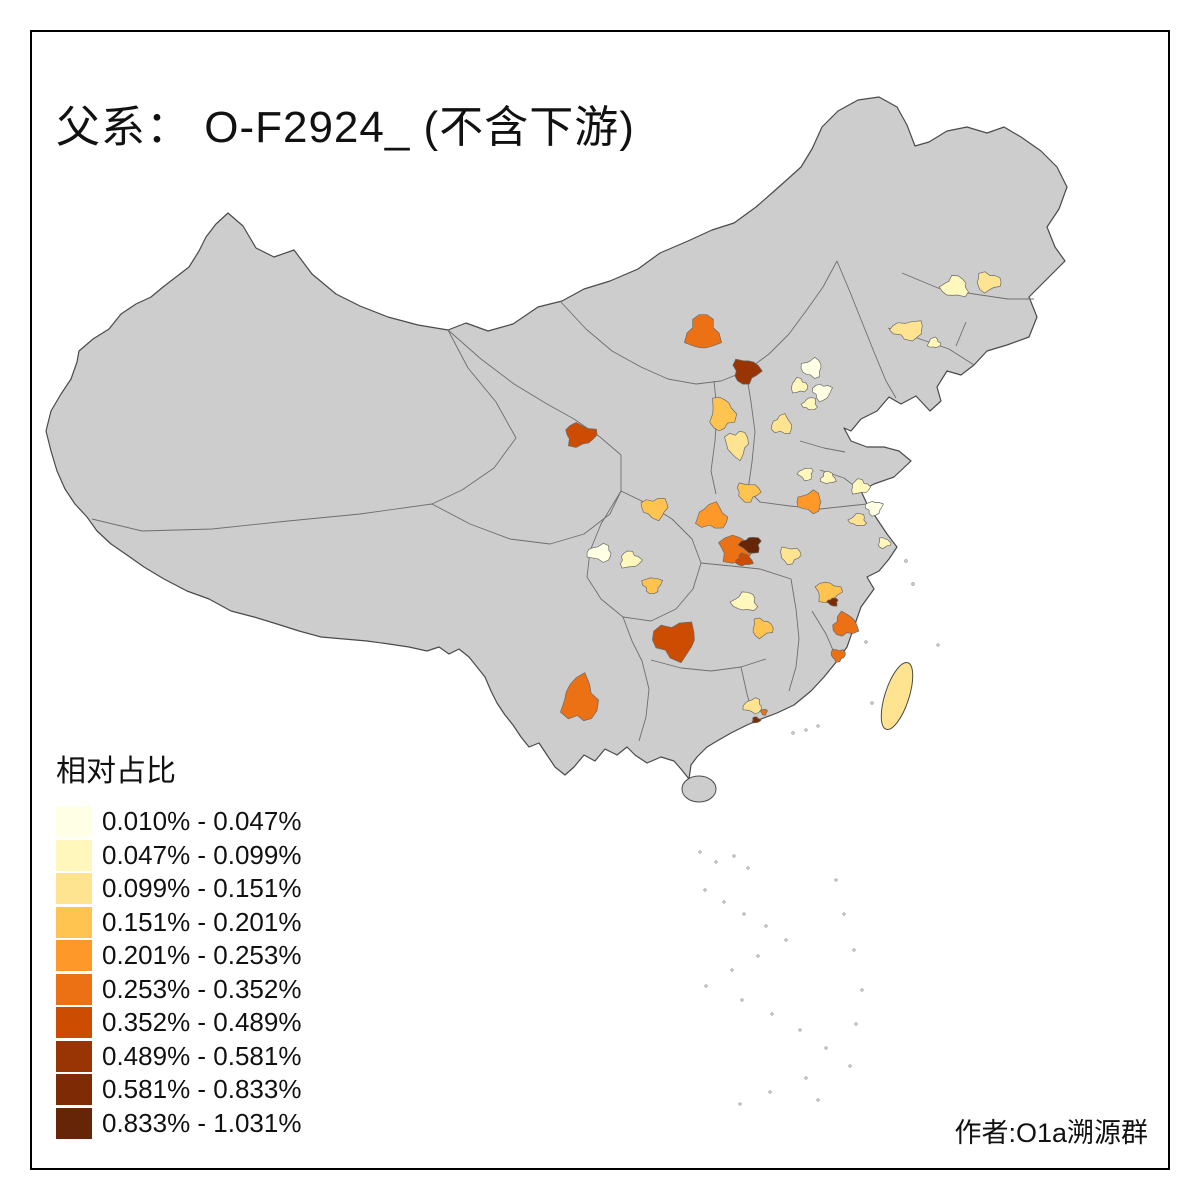  Describe the element at coordinates (202, 888) in the screenshot. I see `legend-label: 0.099% - 0.151%` at that location.